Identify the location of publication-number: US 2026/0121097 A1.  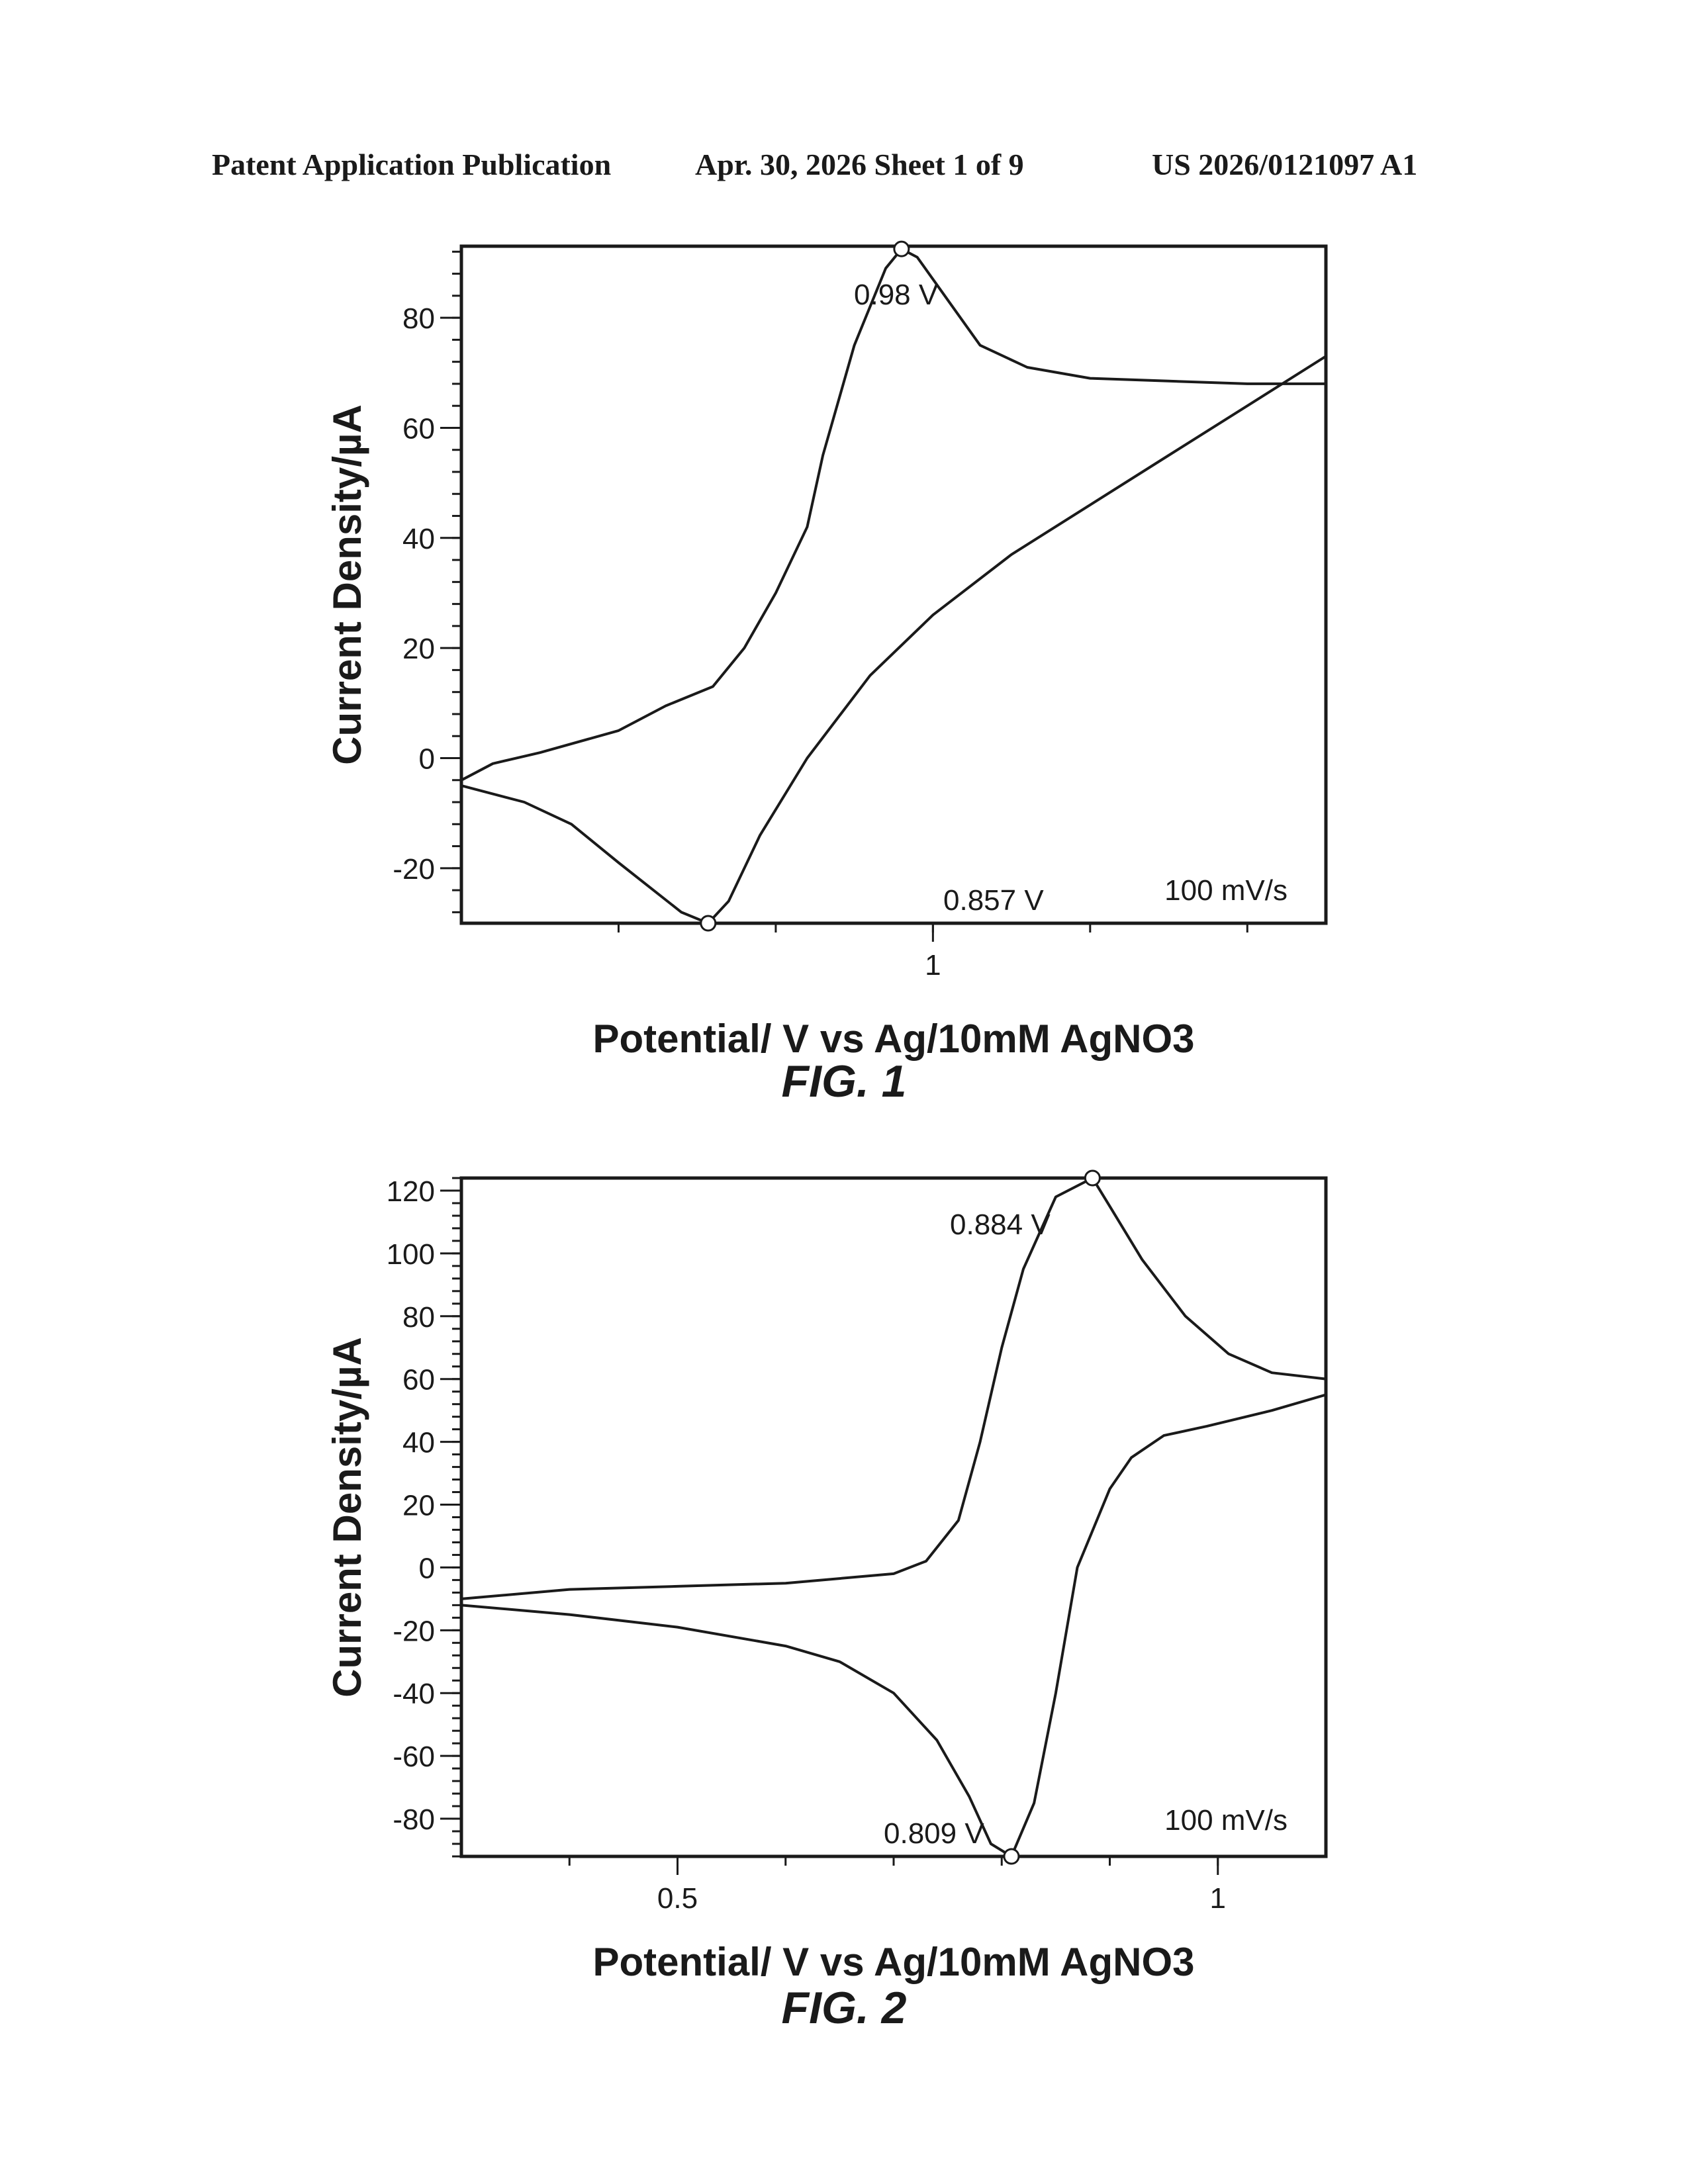
(1285, 164).